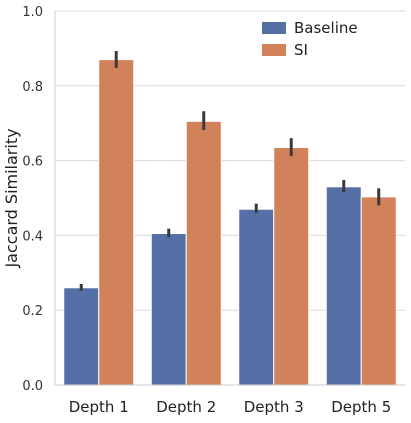 The height and width of the screenshot is (423, 411). What do you see at coordinates (310, 39) in the screenshot?
I see `legend: Baseline SI` at bounding box center [310, 39].